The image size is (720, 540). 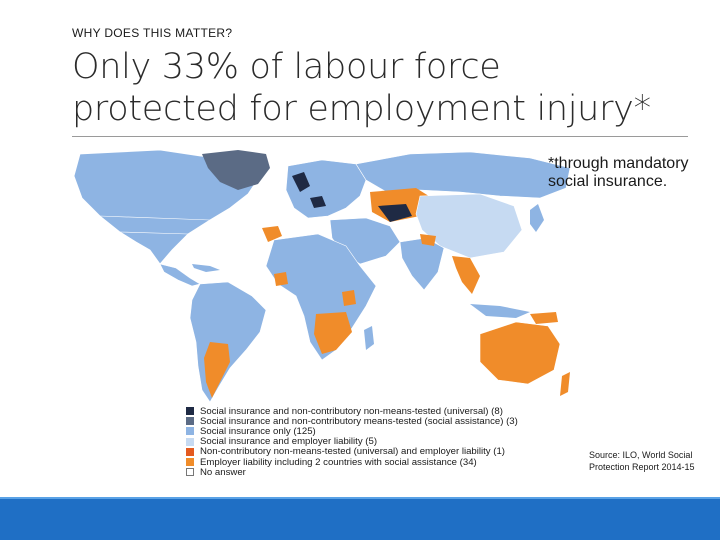 What do you see at coordinates (272, 234) in the screenshot?
I see `map-spain-orange` at bounding box center [272, 234].